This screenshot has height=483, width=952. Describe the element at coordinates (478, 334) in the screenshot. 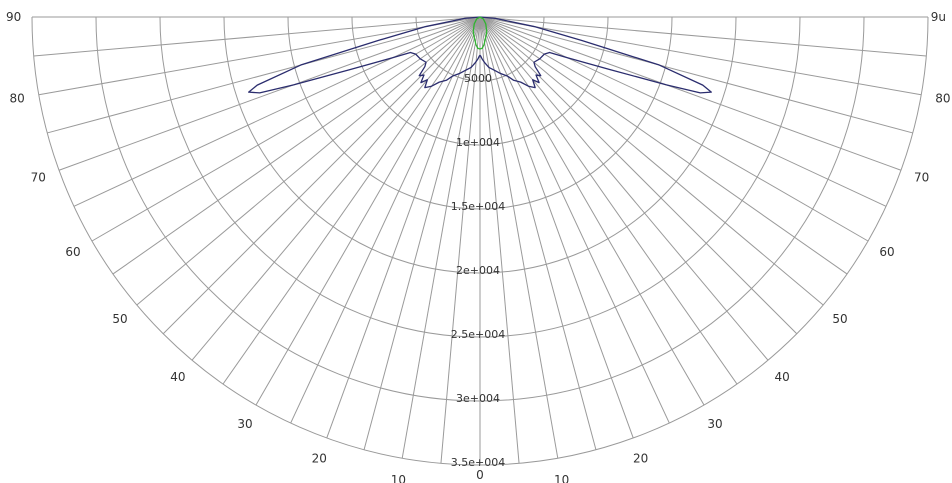

I see `radial-tick-label: 2.5e+004` at that location.